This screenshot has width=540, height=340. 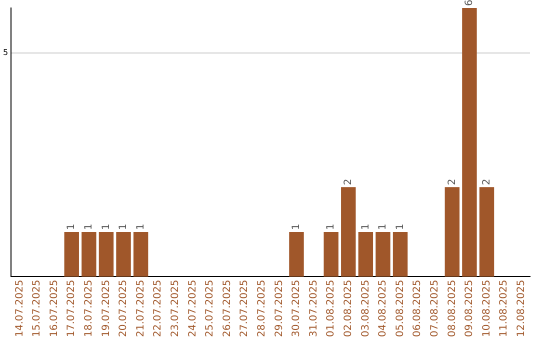 What do you see at coordinates (470, 309) in the screenshot?
I see `x-tick-label: 09.08.2025` at bounding box center [470, 309].